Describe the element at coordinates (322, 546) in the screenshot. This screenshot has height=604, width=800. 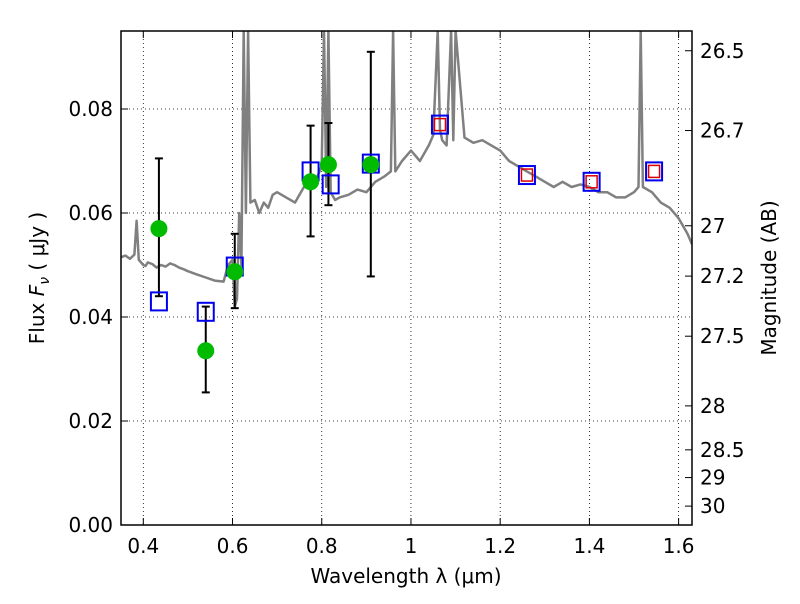
I see `x-tick-label: 0.8` at that location.